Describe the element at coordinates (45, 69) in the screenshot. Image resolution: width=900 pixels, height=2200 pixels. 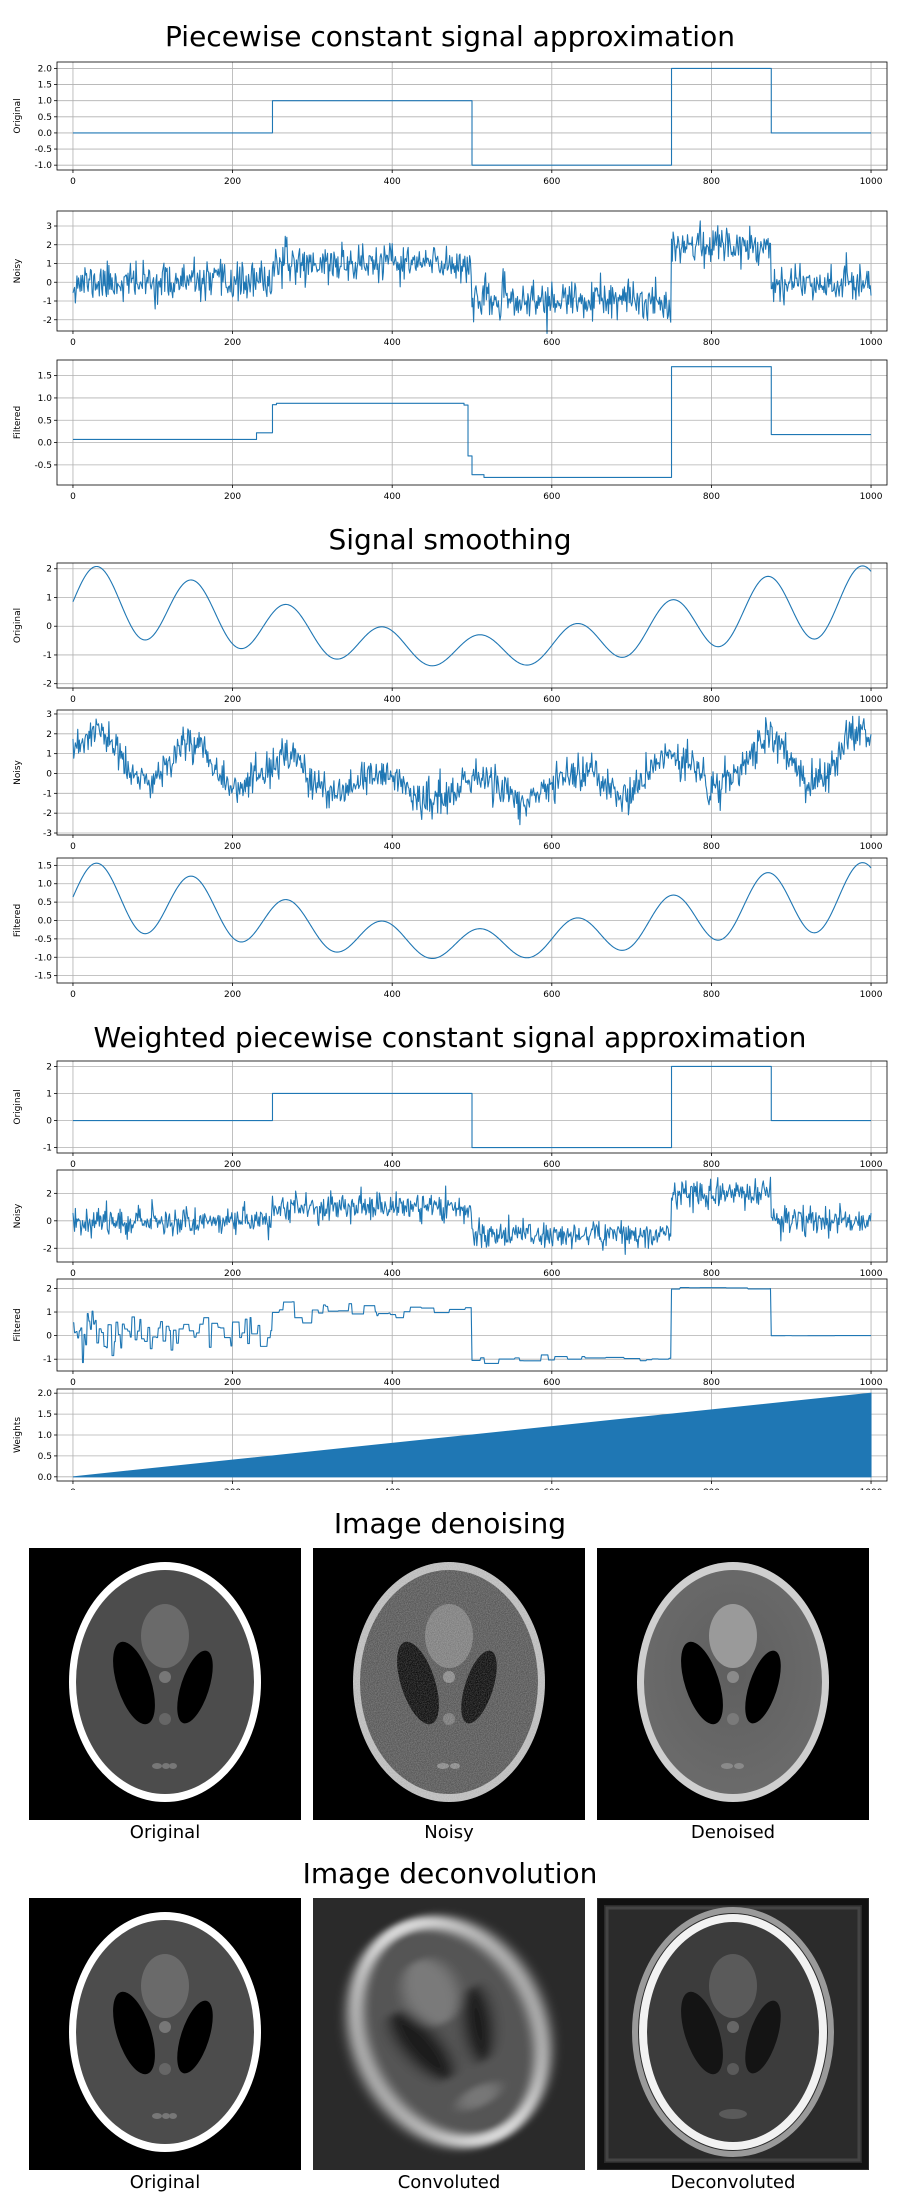
I see `y-tick-label: 2.0` at that location.